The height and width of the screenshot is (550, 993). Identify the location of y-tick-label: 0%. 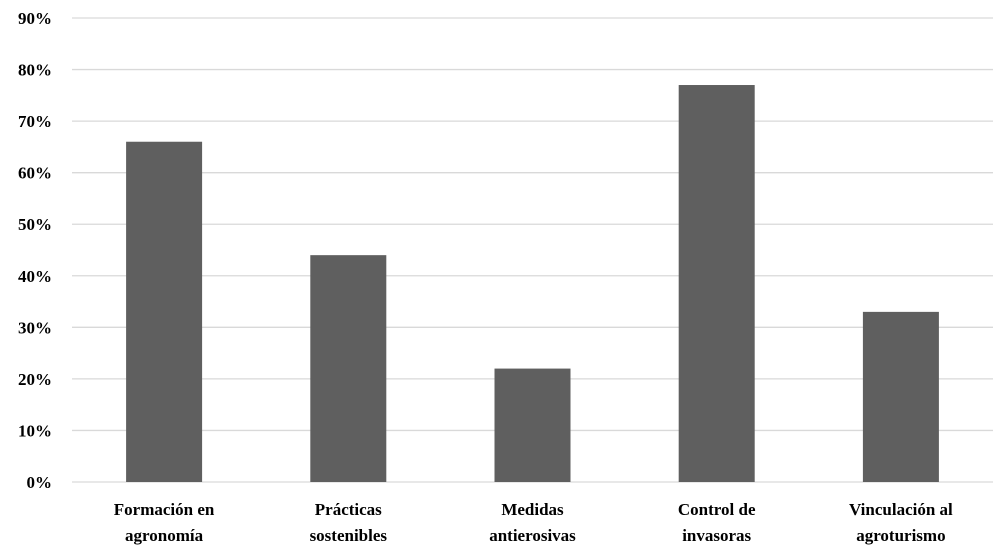
(40, 482).